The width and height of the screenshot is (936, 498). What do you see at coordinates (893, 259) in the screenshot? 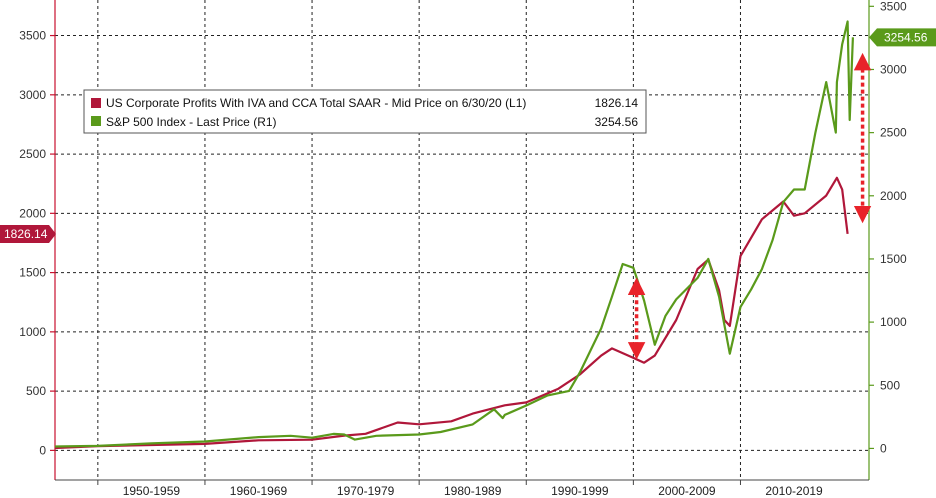
I see `right-tick-label-1500: 1500` at bounding box center [893, 259].